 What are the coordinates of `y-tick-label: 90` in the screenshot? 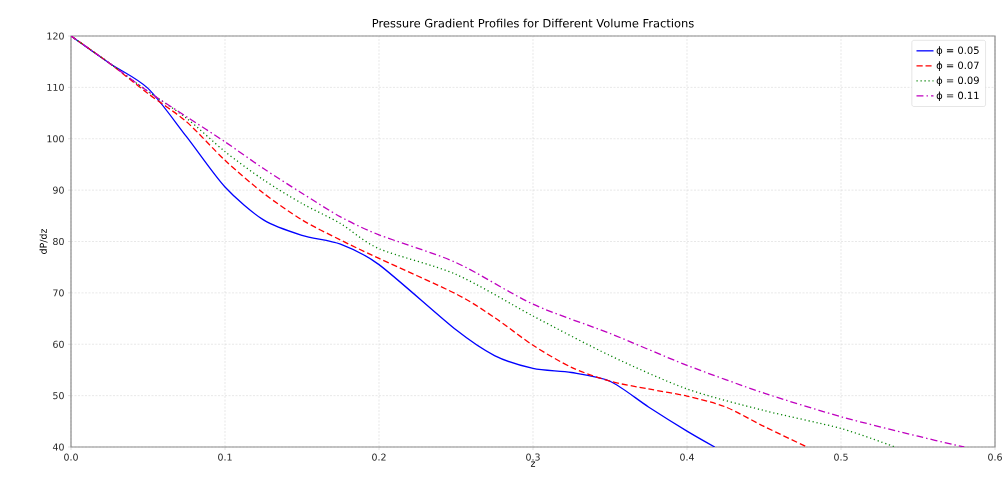 It's located at (58, 190).